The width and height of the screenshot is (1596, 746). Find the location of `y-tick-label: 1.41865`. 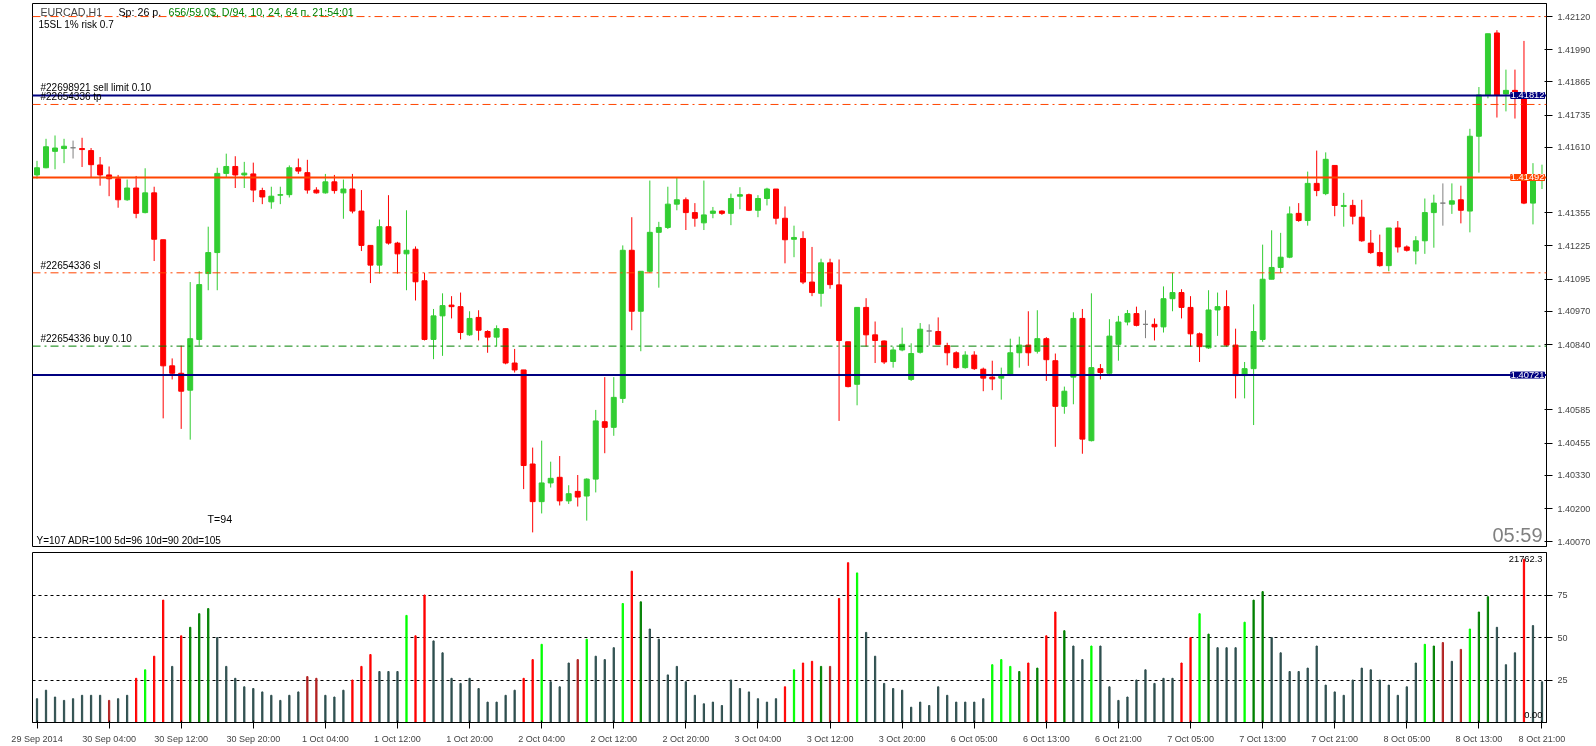

y-tick-label: 1.41865 is located at coordinates (1574, 81).